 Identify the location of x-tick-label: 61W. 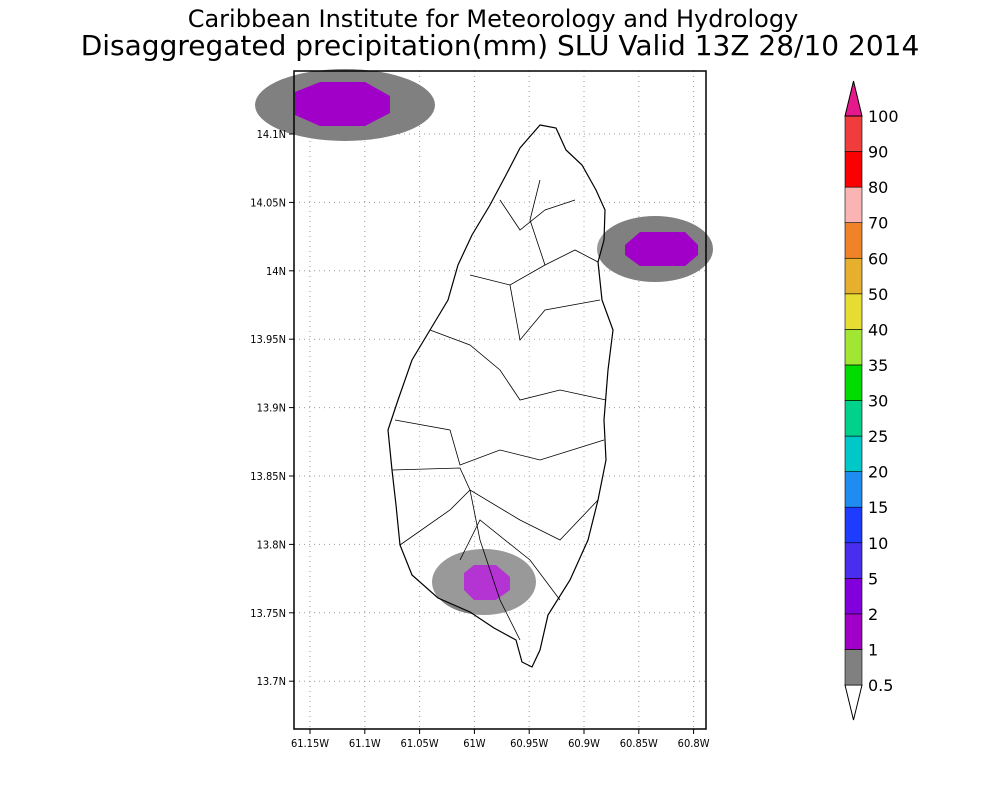
(474, 743).